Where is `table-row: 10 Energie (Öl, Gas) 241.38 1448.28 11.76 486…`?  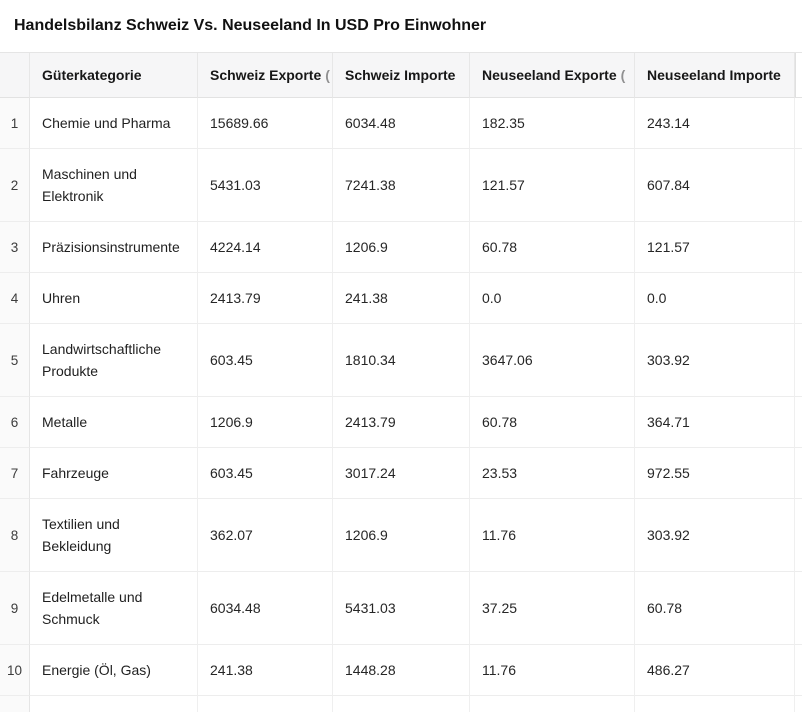 table-row: 10 Energie (Öl, Gas) 241.38 1448.28 11.76 486… is located at coordinates (401, 670).